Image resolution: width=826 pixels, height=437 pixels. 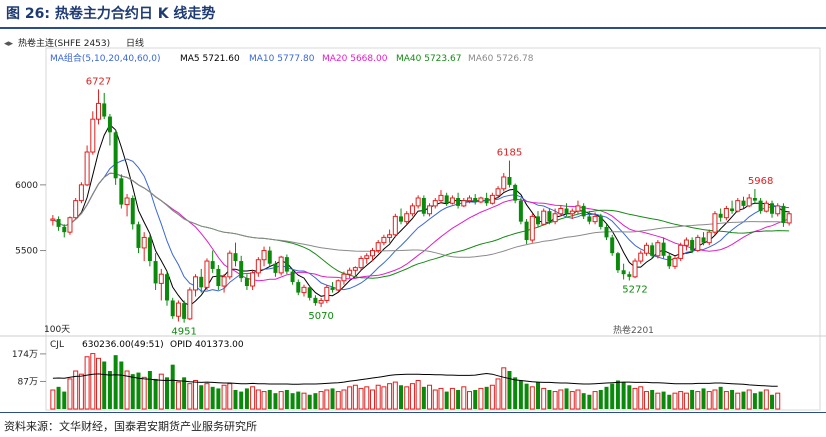 I want to click on chart-header-icon: ◂▸, so click(x=9, y=44).